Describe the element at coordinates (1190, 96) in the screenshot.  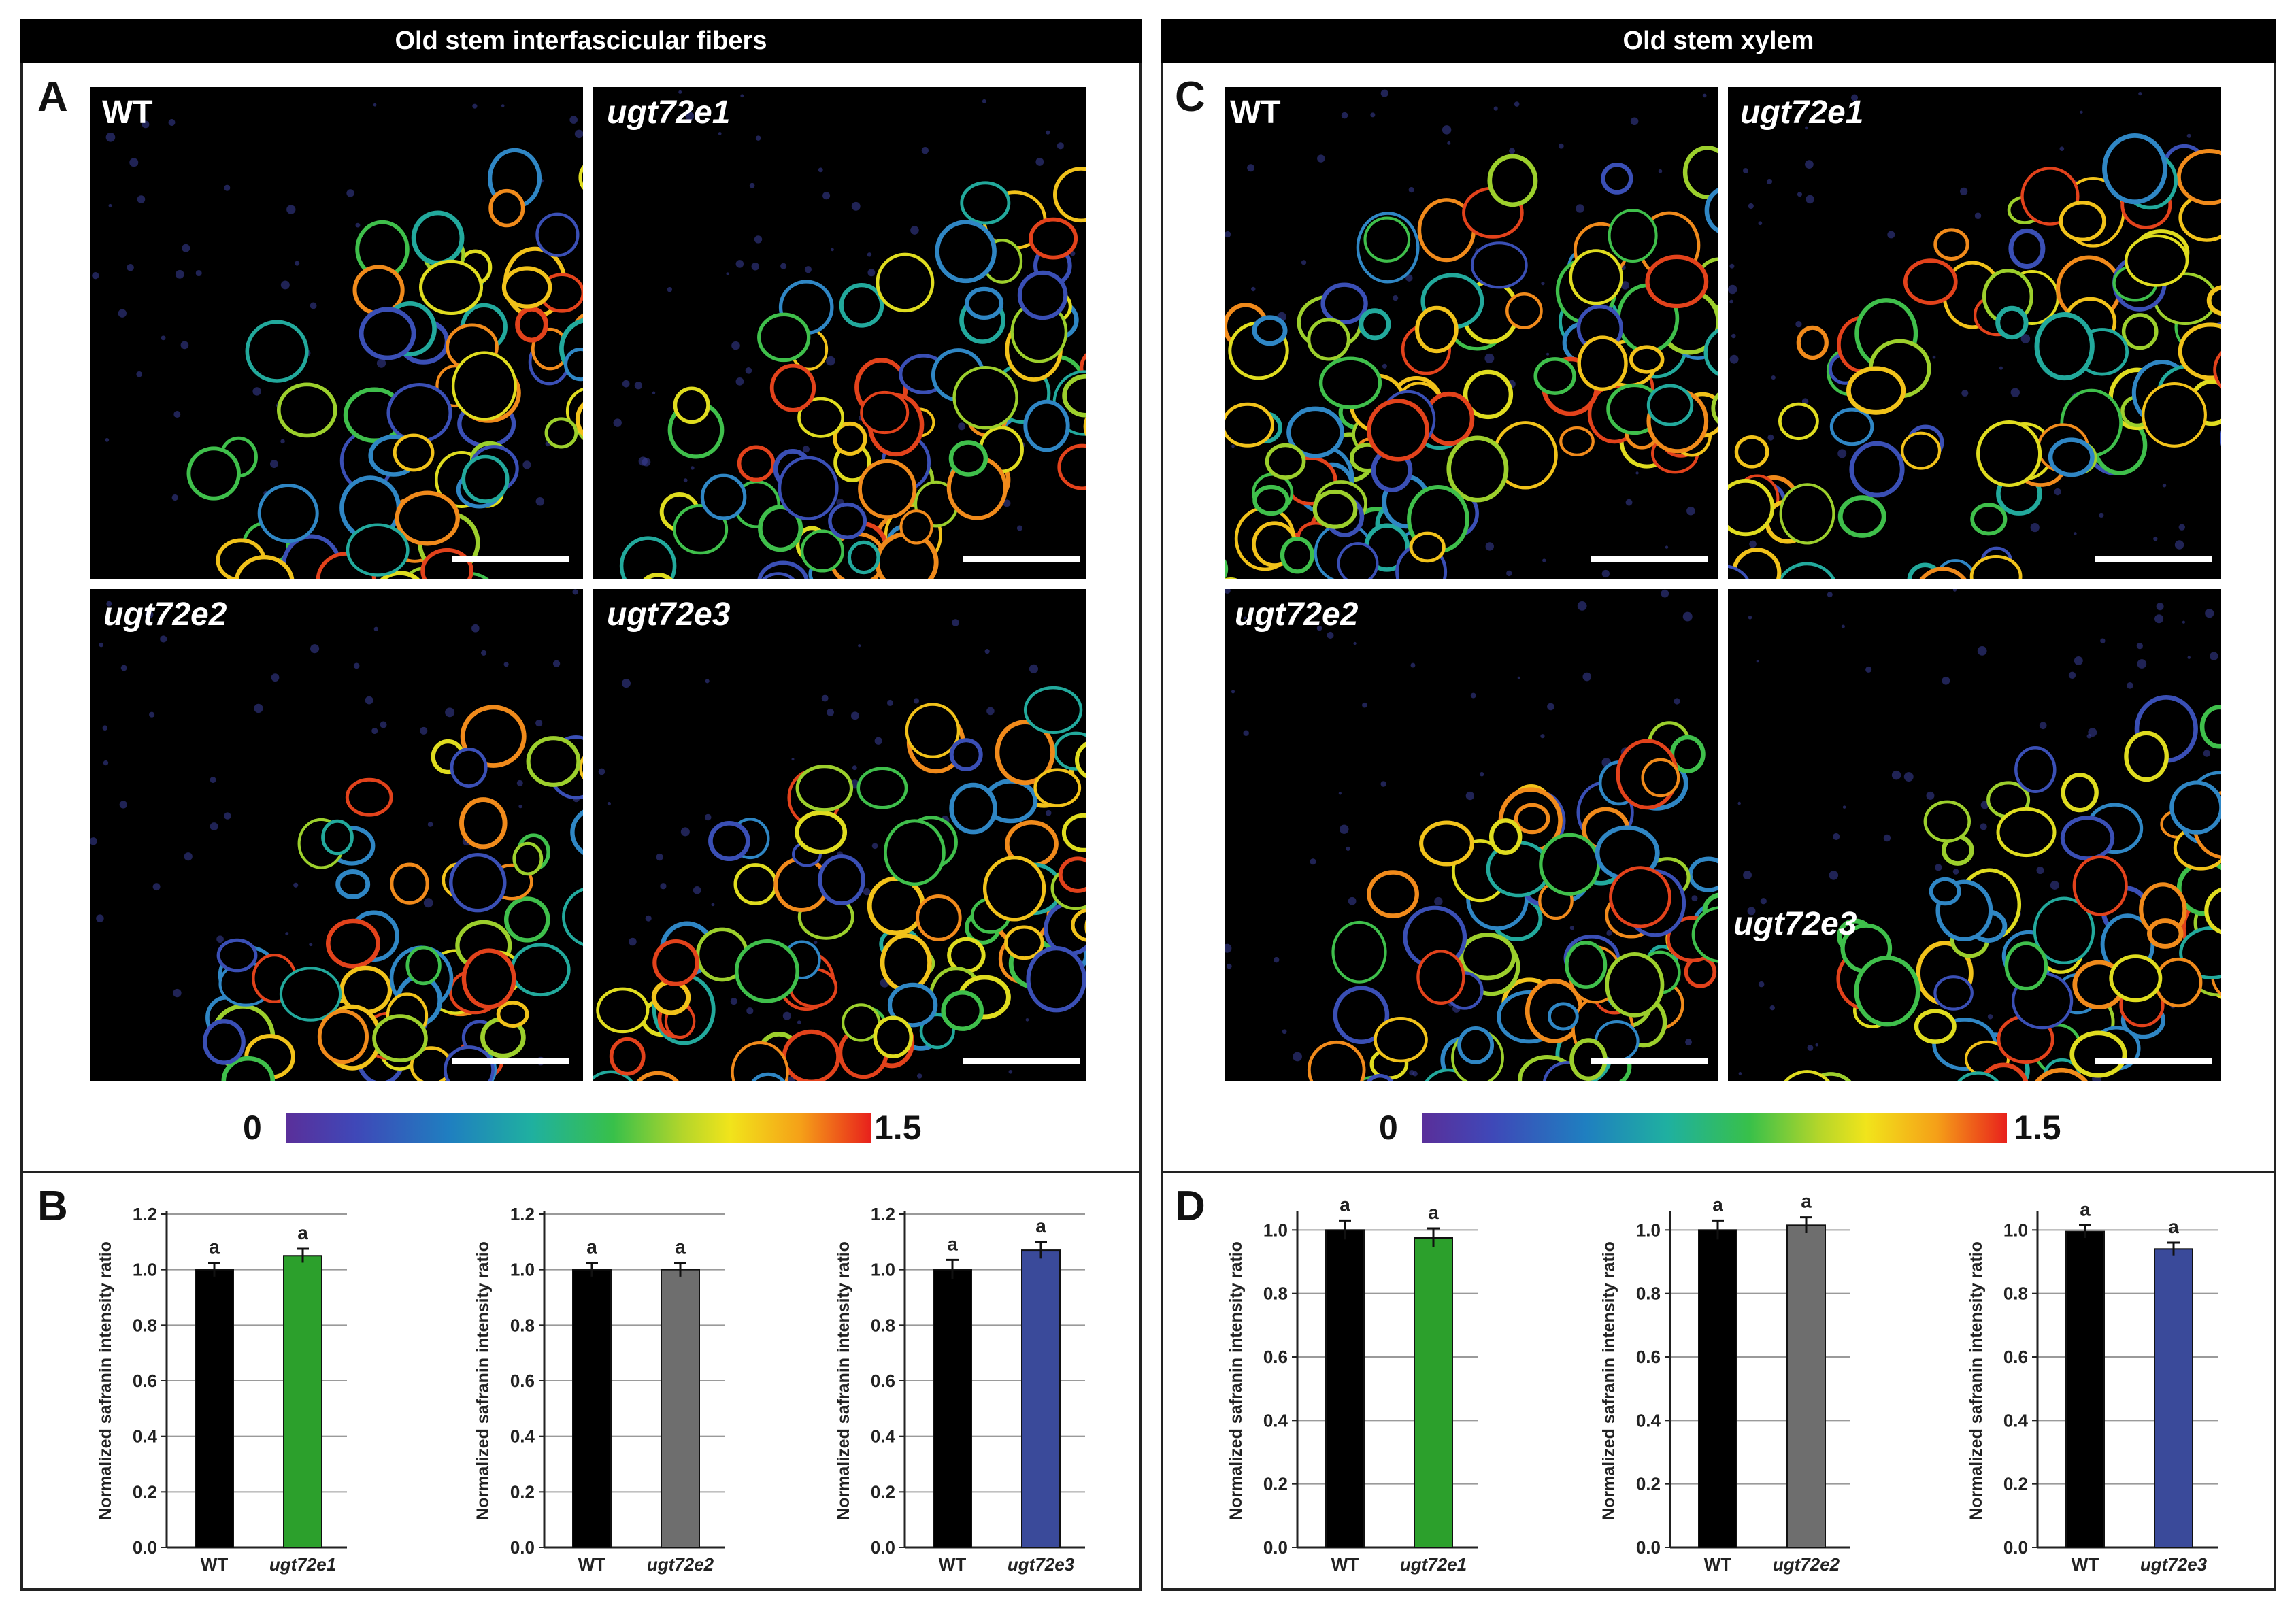
I see `panel-label-c: C` at that location.